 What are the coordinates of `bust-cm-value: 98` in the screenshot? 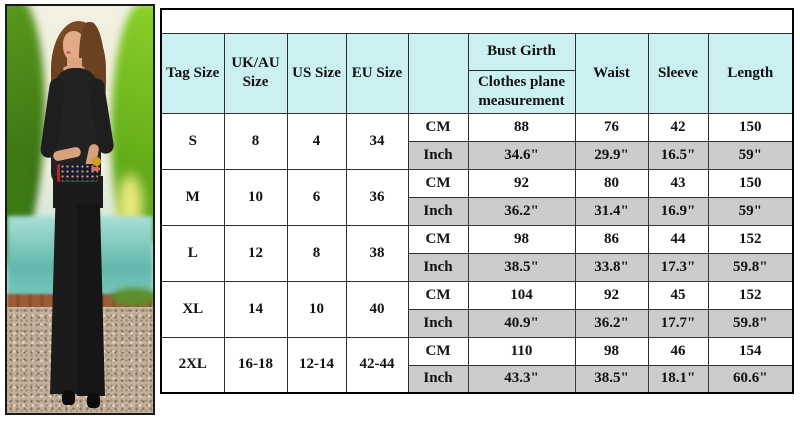 It's located at (521, 239).